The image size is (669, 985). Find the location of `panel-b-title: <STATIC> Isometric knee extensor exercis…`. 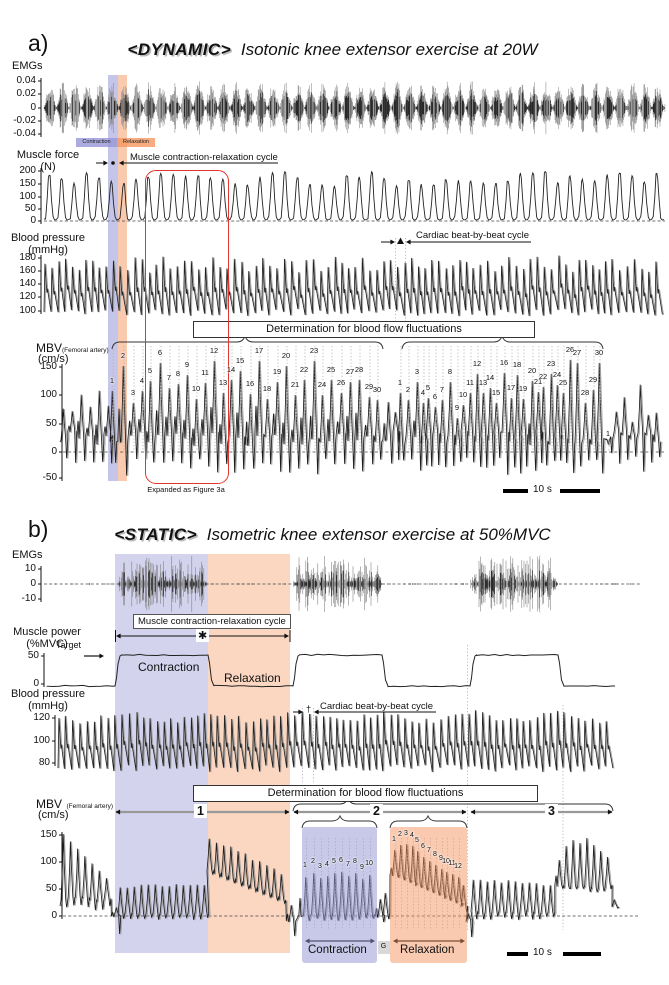

panel-b-title: <STATIC> Isometric knee extensor exercis… is located at coordinates (332, 535).